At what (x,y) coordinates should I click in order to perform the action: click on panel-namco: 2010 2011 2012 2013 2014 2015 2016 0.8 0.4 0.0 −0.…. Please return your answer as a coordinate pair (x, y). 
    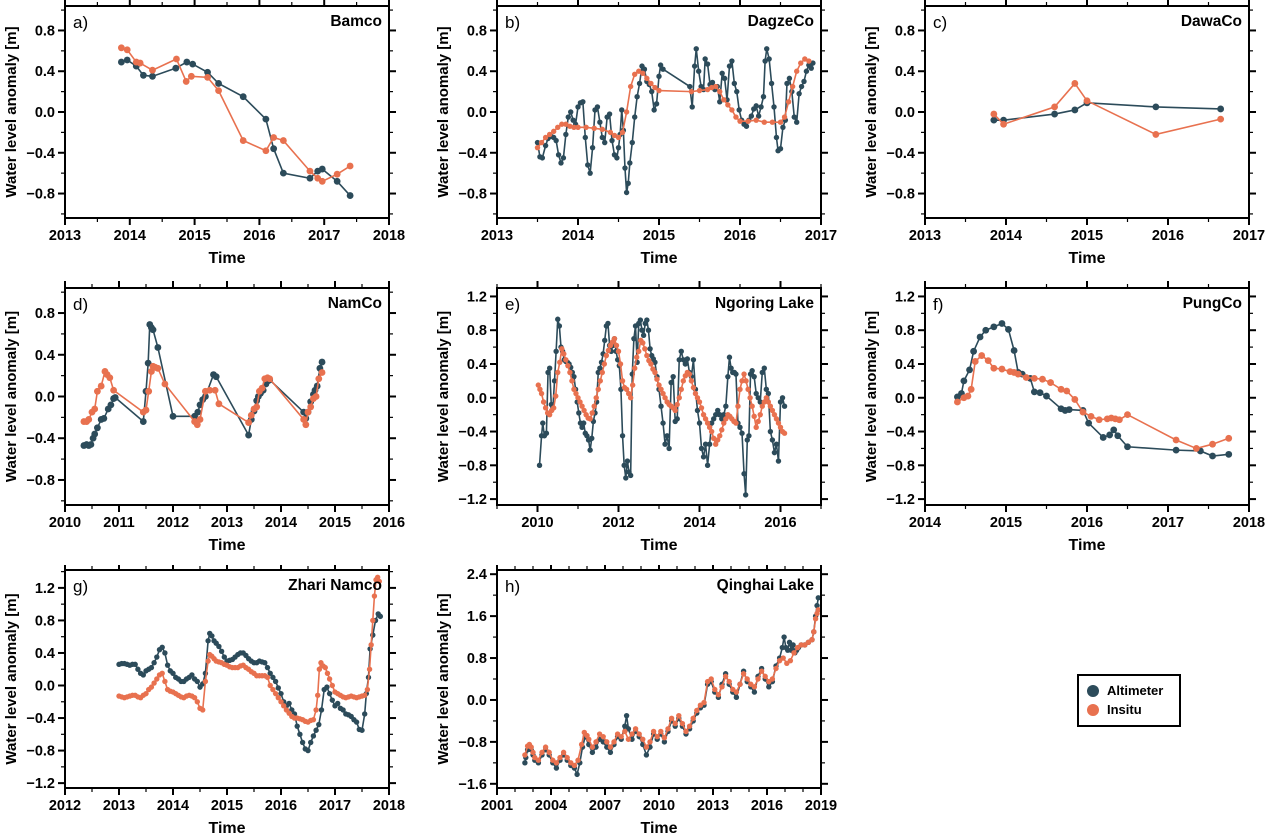
    Looking at the image, I should click on (212, 418).